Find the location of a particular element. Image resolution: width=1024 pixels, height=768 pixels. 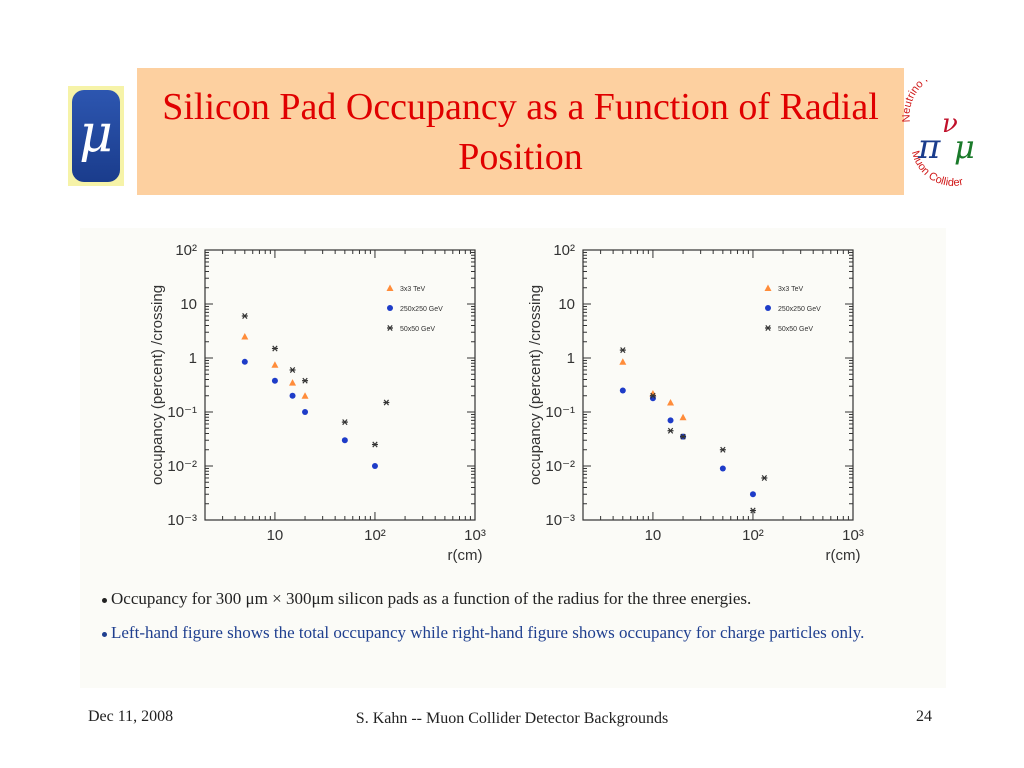

footer-date: Dec 11, 2008 is located at coordinates (131, 716).